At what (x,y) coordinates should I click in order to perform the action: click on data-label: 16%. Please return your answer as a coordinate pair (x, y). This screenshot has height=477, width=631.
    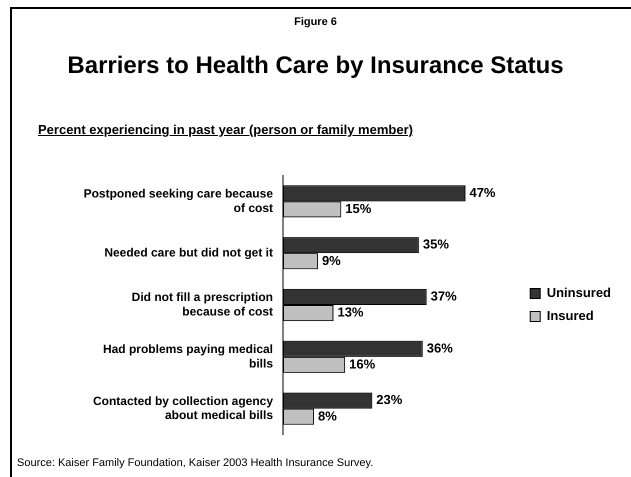
    Looking at the image, I should click on (362, 364).